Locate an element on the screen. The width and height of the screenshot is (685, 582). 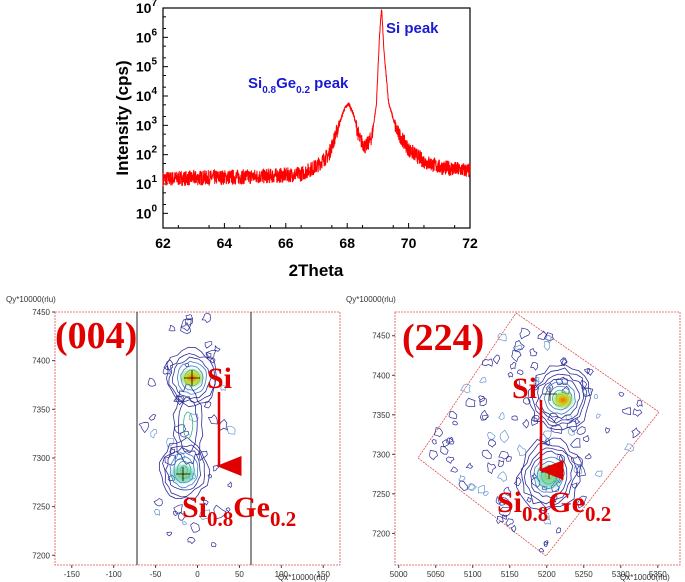
rsm-224-si-contour is located at coordinates (560, 398).